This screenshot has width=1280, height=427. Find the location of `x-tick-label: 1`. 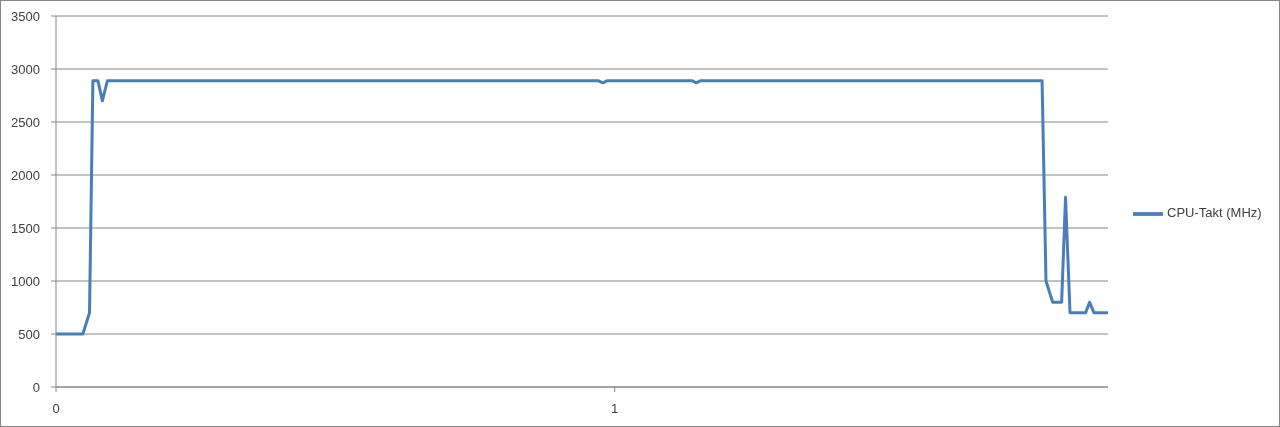

x-tick-label: 1 is located at coordinates (615, 409).